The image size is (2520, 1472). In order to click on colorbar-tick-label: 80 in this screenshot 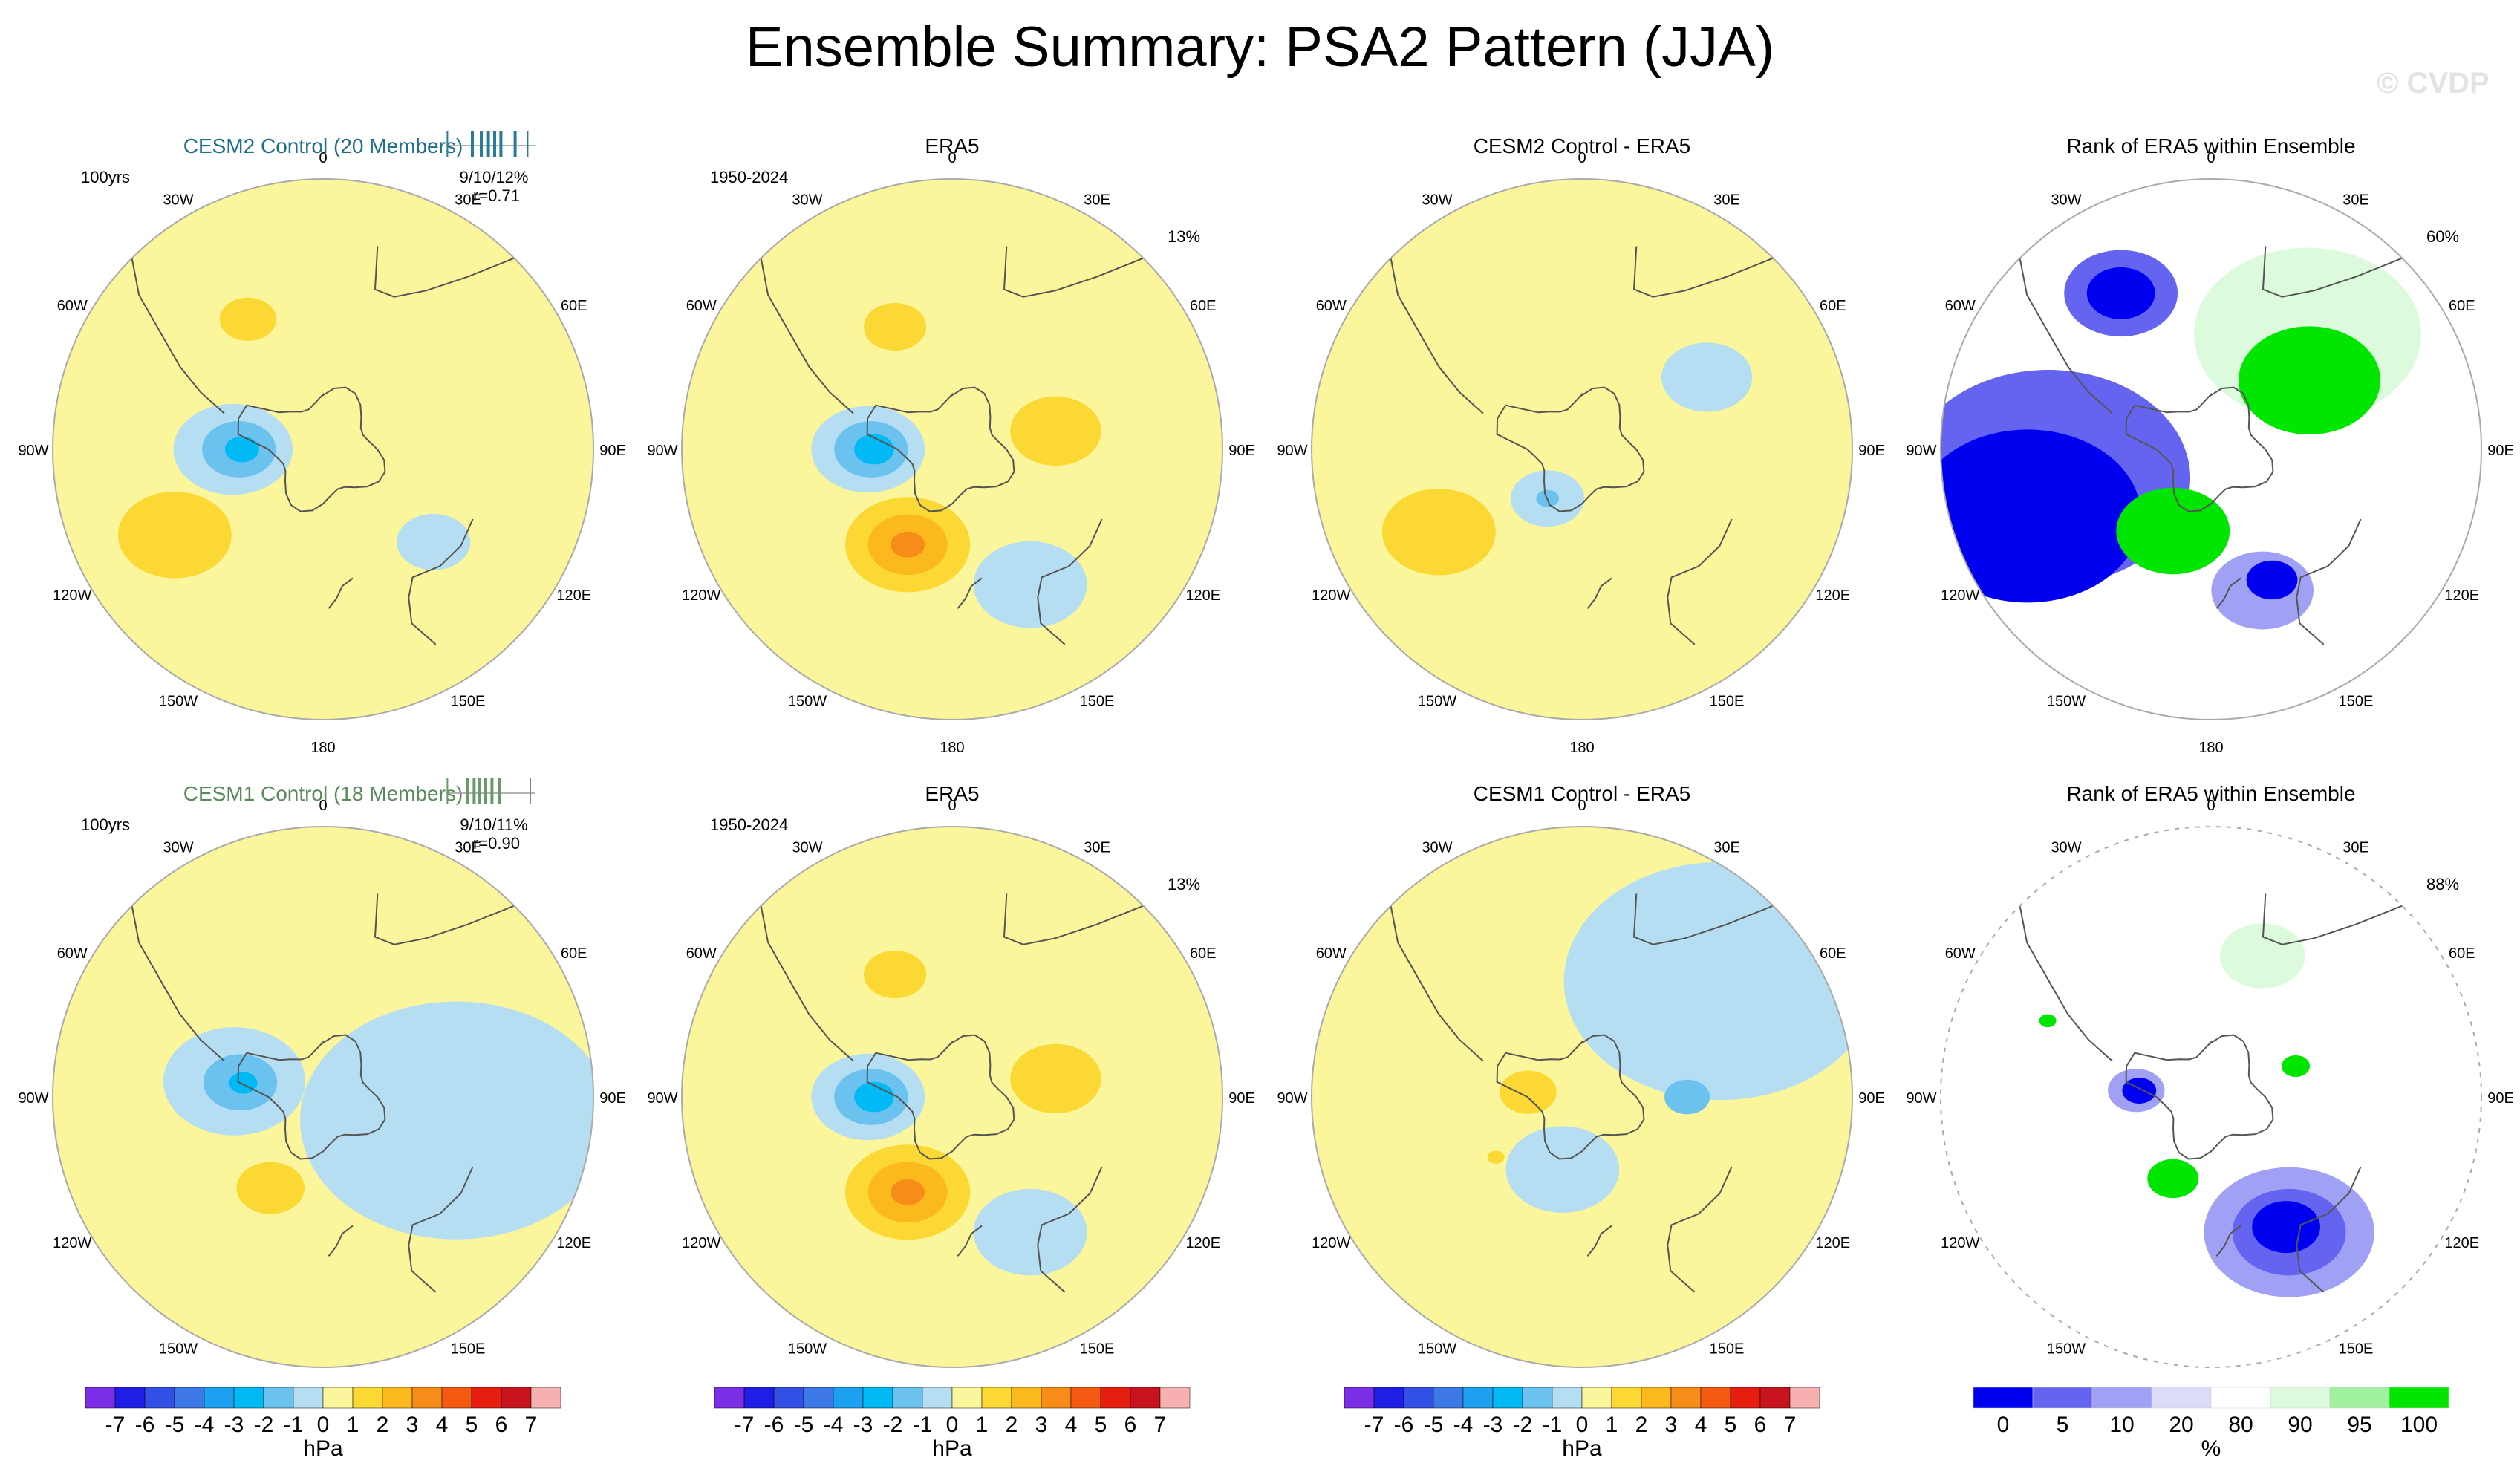, I will do `click(2240, 1425)`.